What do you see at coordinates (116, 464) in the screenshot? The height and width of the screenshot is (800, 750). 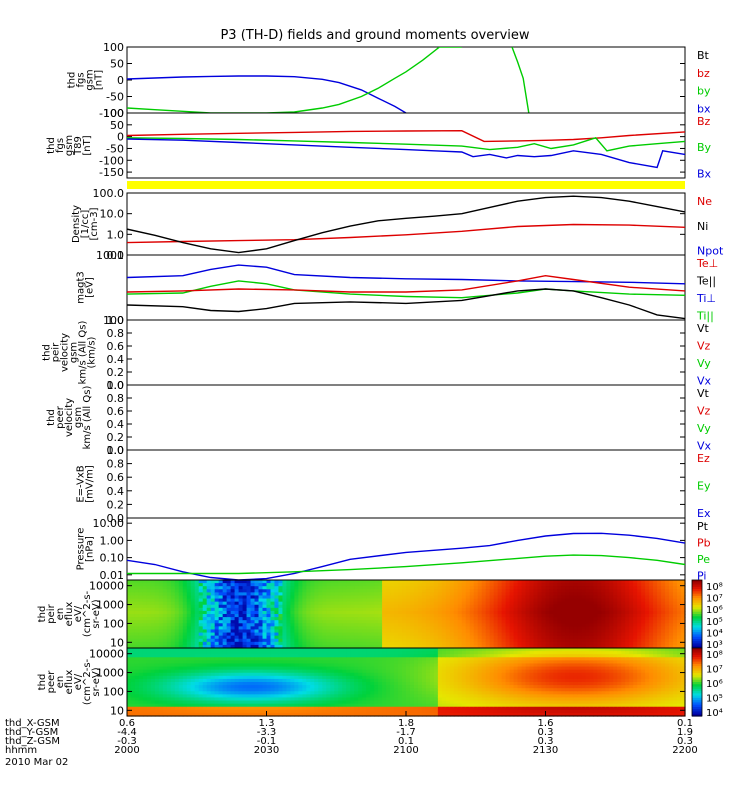 I see `y-tick-label: 0.8` at bounding box center [116, 464].